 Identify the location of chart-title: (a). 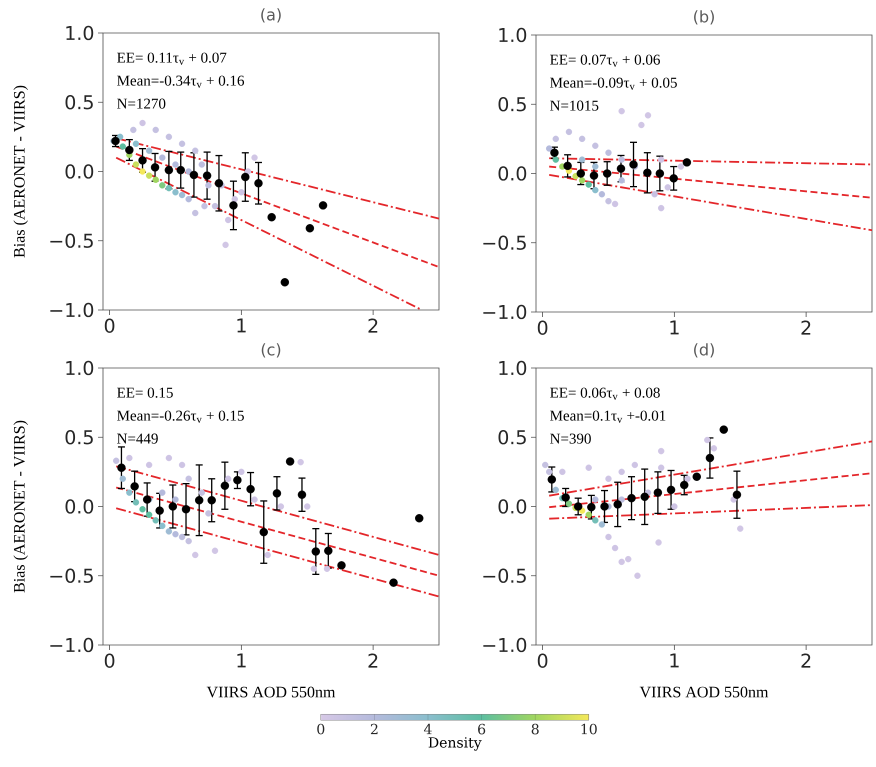
(271, 15).